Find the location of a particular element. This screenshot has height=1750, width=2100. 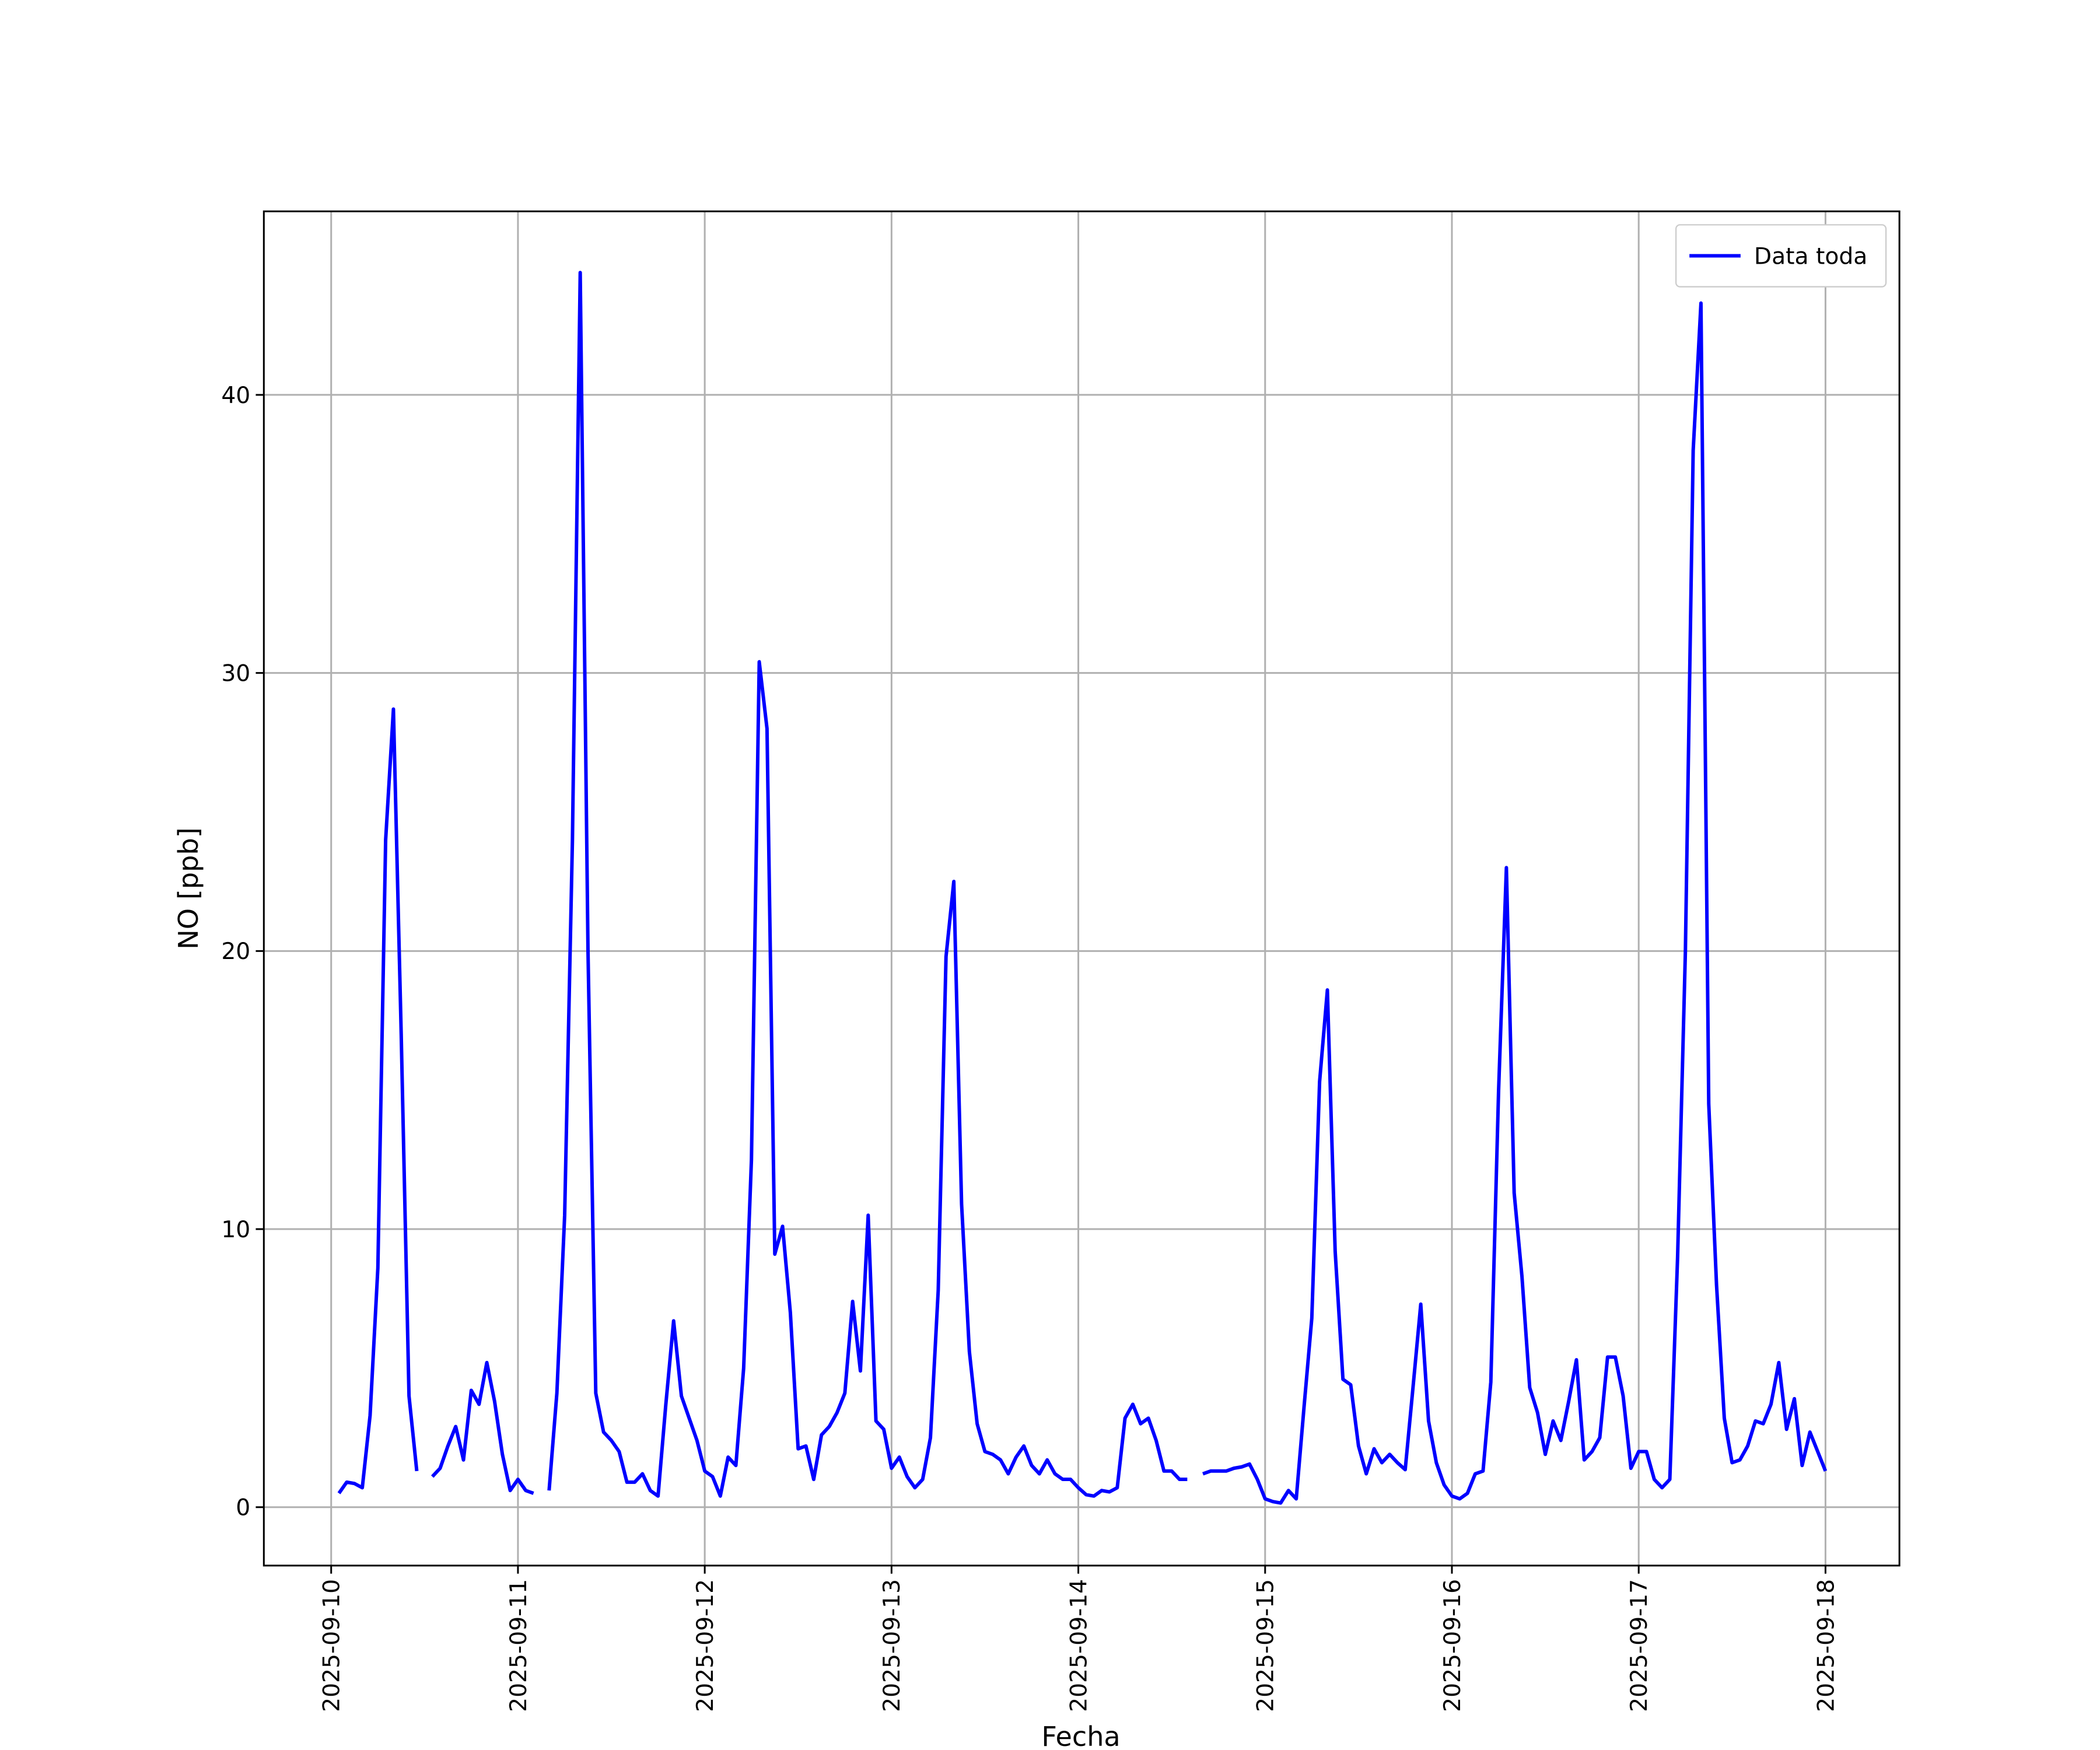

y-tick-label: 20 is located at coordinates (235, 952).